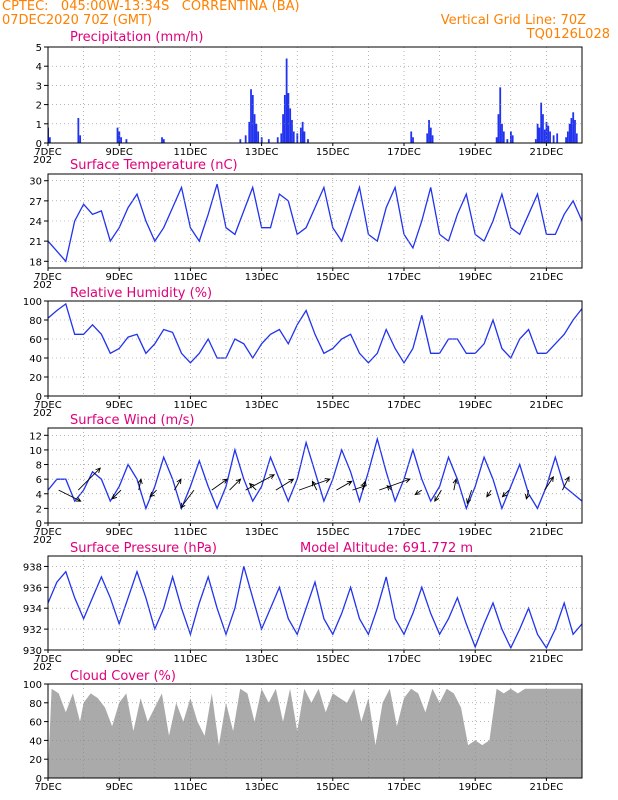 Image resolution: width=618 pixels, height=800 pixels. Describe the element at coordinates (568, 34) in the screenshot. I see `header-model-code: TQ0126L028` at that location.